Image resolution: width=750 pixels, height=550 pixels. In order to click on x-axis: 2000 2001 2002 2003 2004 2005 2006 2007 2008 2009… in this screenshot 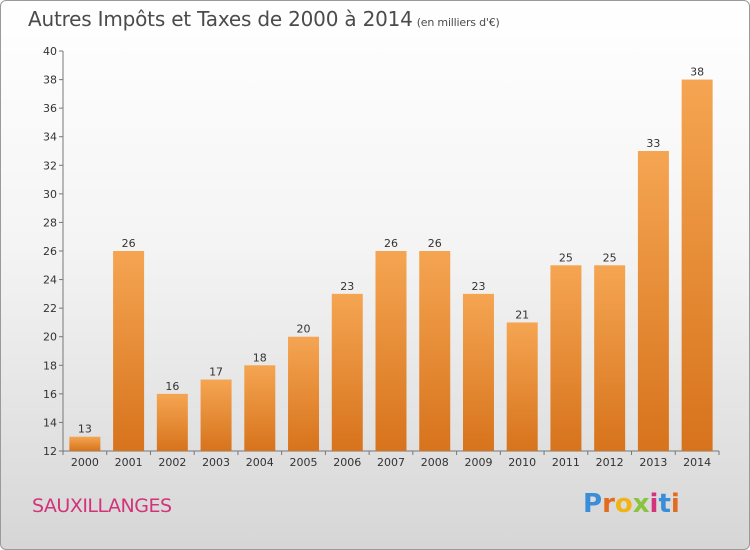, I will do `click(391, 459)`.